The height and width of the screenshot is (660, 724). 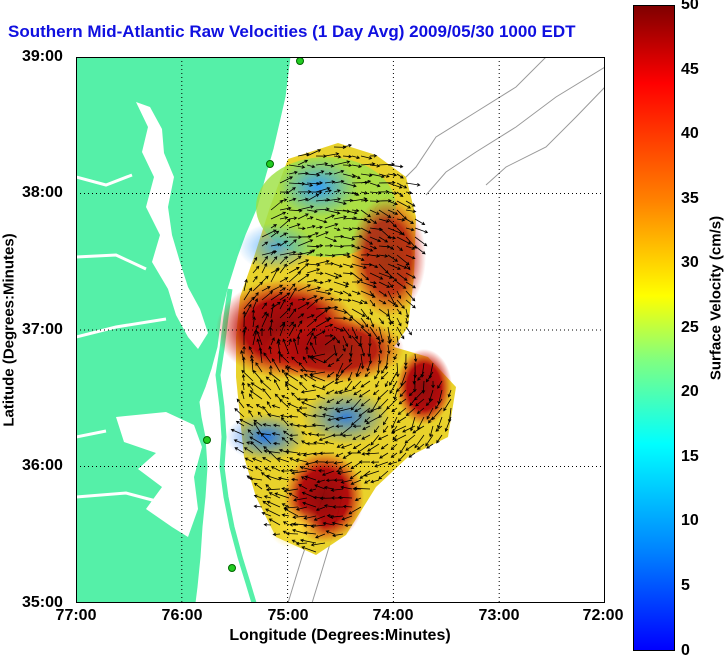 I want to click on x-tick-3: 74:00, so click(x=393, y=616).